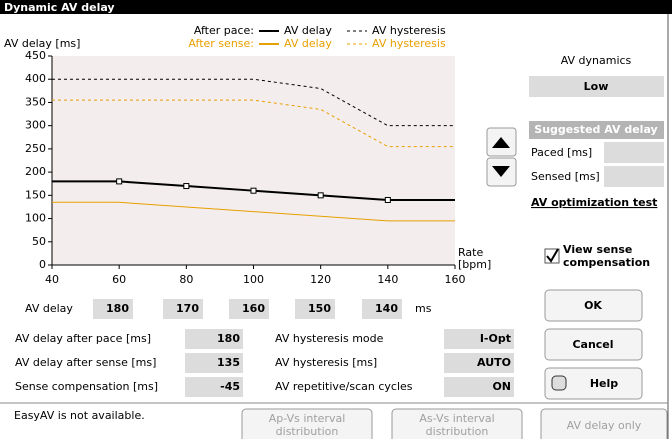 The image size is (672, 439). I want to click on av-value: 150, so click(319, 308).